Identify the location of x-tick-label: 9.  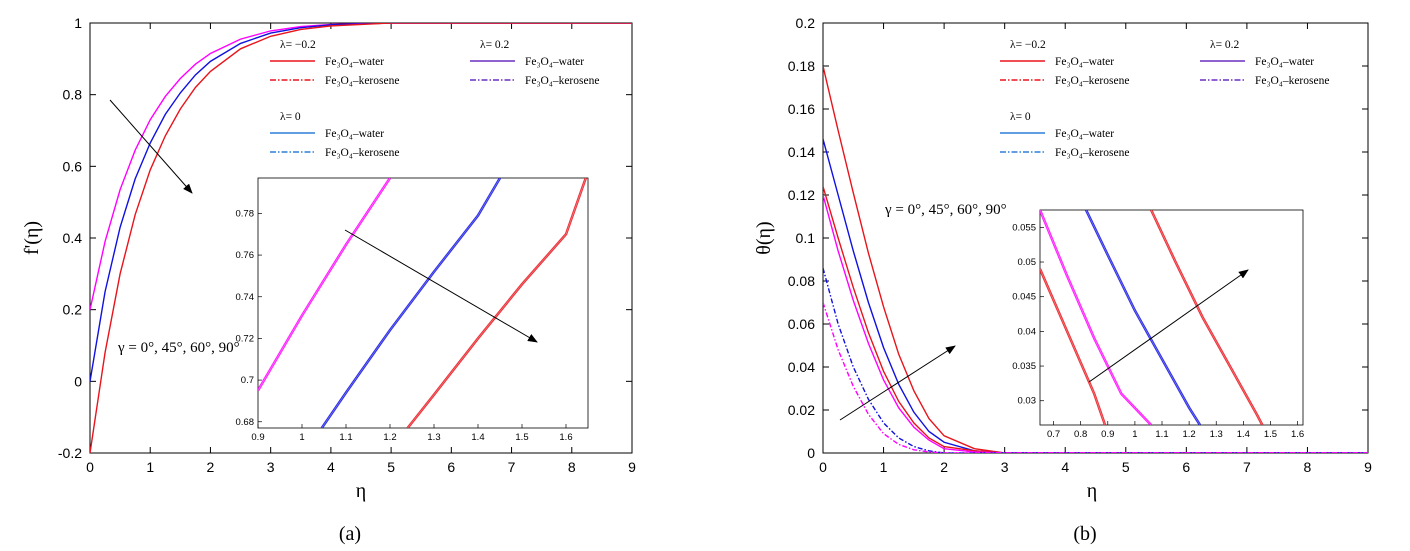
(1368, 467).